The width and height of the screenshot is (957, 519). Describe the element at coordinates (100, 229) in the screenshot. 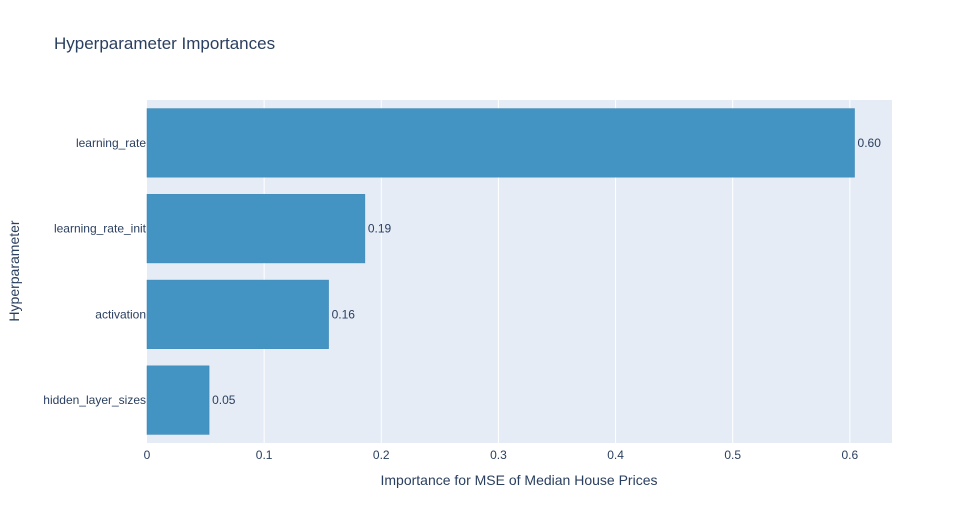

I see `y-tick-label: learning_rate_init` at that location.